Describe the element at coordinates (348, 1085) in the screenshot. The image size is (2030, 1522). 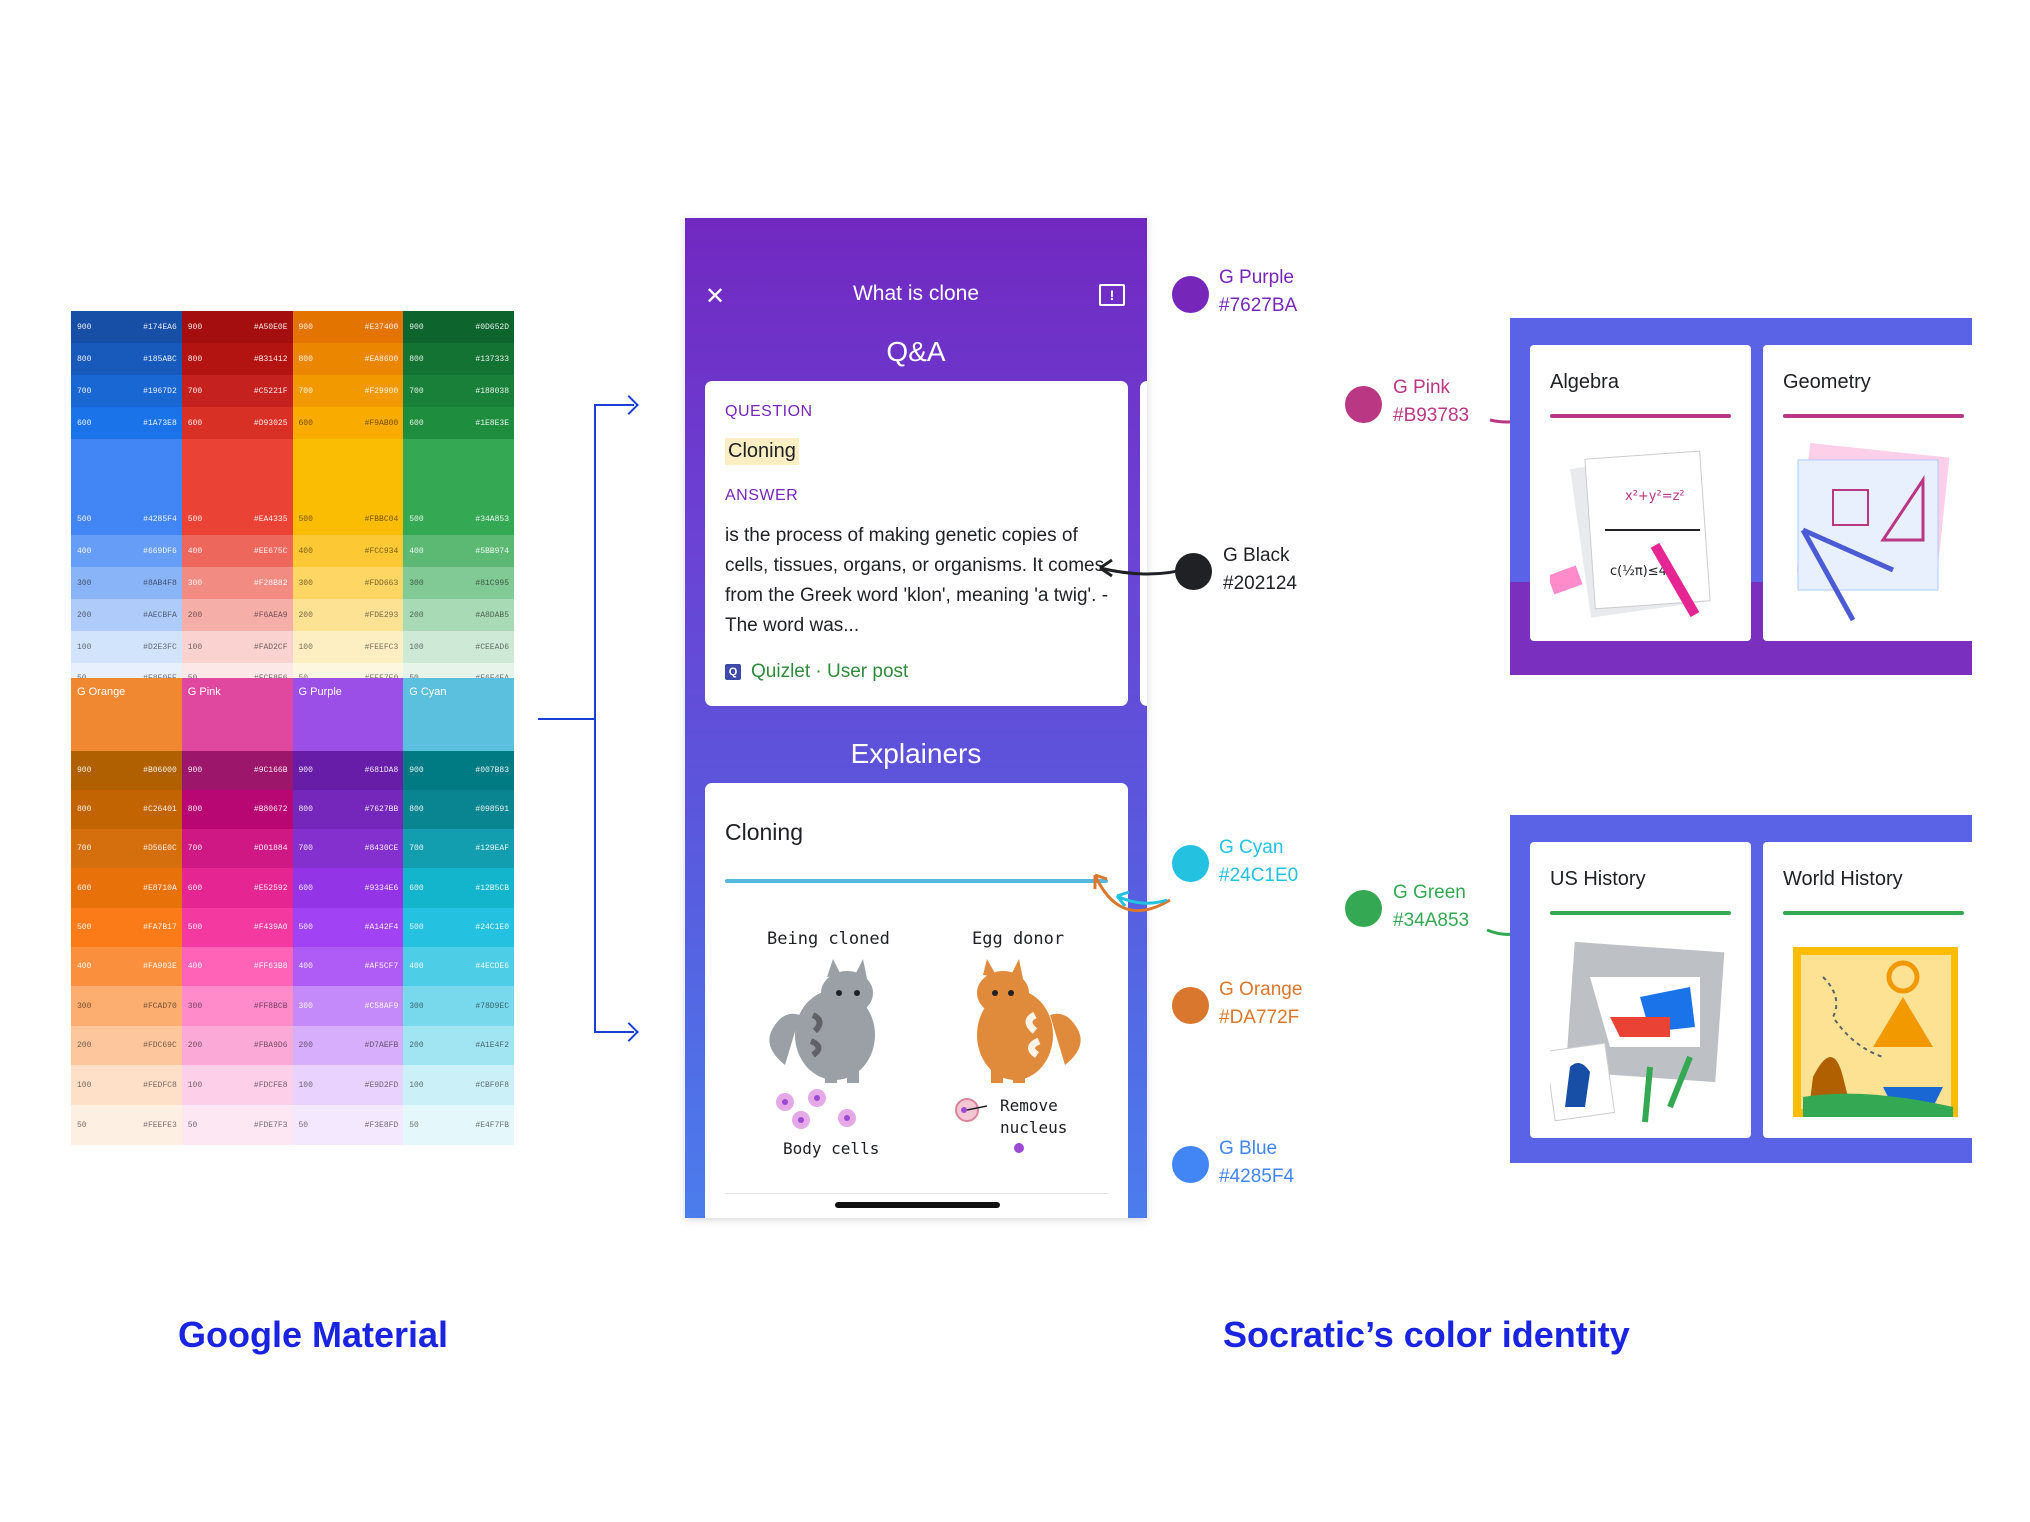
I see `color-swatch: 100 #E9D2FD` at that location.